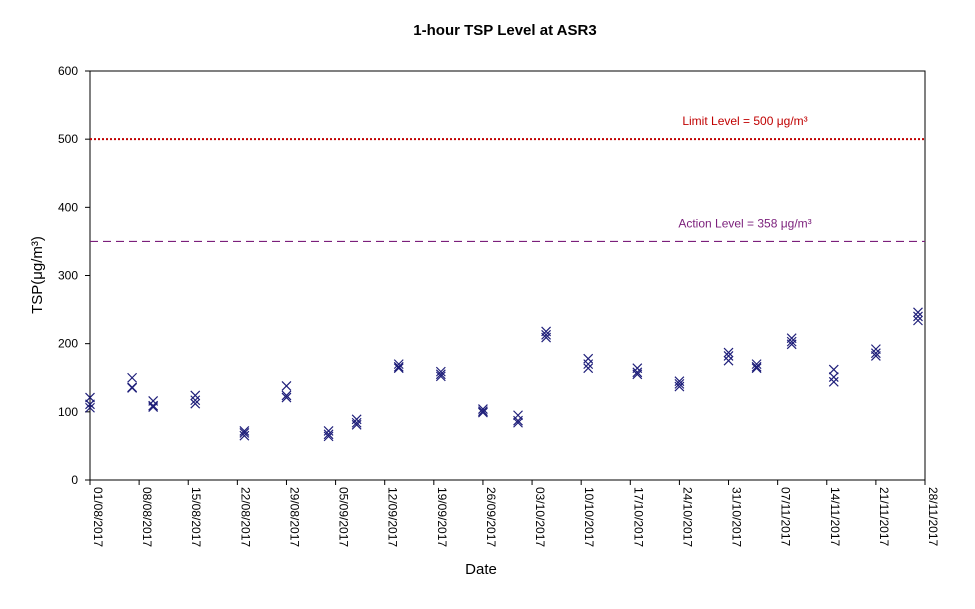 Image resolution: width=975 pixels, height=609 pixels. What do you see at coordinates (37, 275) in the screenshot?
I see `y-axis-label: TSP(μg/m³)` at bounding box center [37, 275].